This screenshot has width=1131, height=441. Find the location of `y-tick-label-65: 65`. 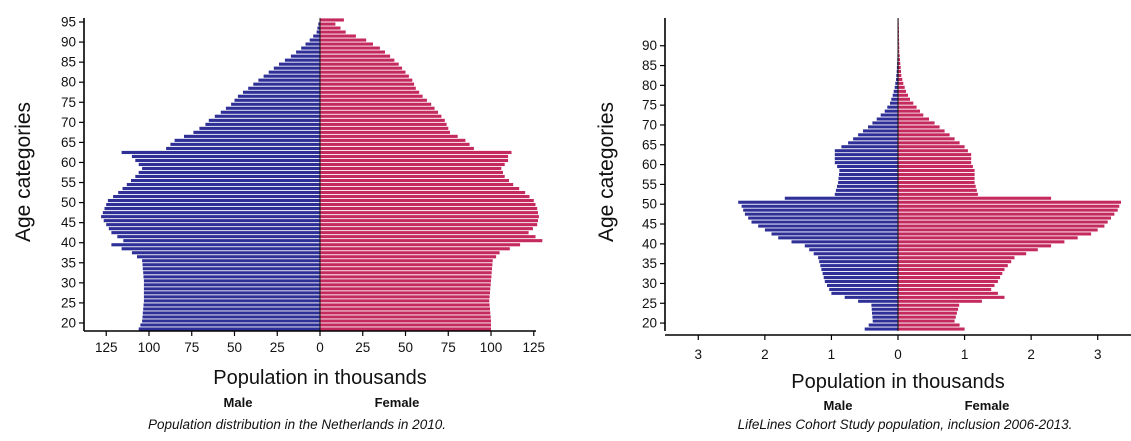

y-tick-label-65: 65 is located at coordinates (68, 142).